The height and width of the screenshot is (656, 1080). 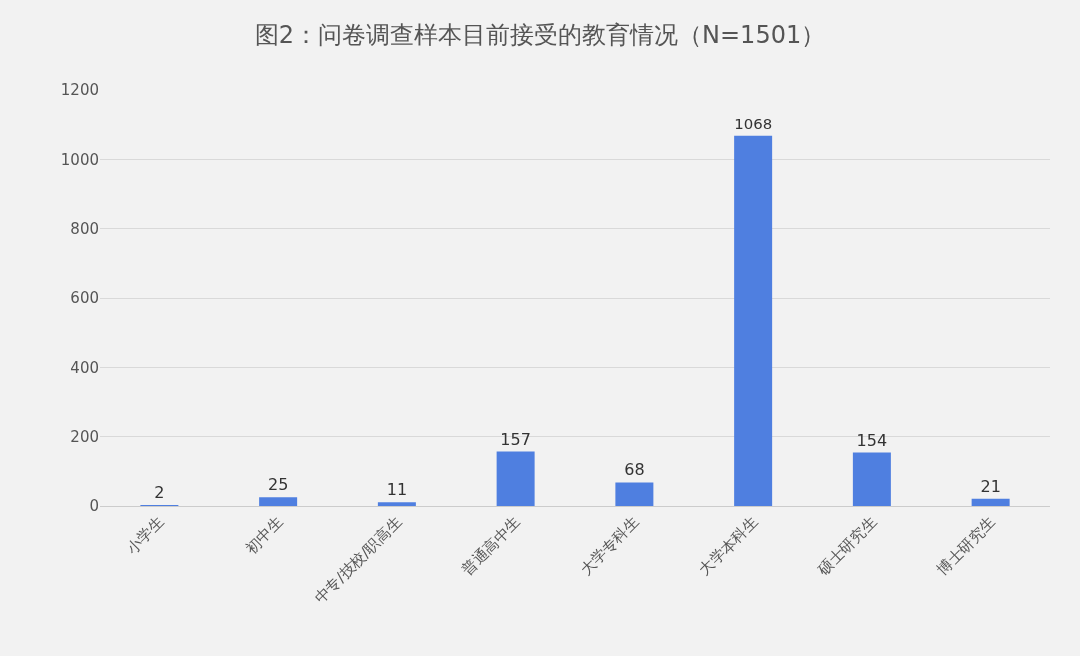 What do you see at coordinates (79, 90) in the screenshot?
I see `y-tick-label: 1200` at bounding box center [79, 90].